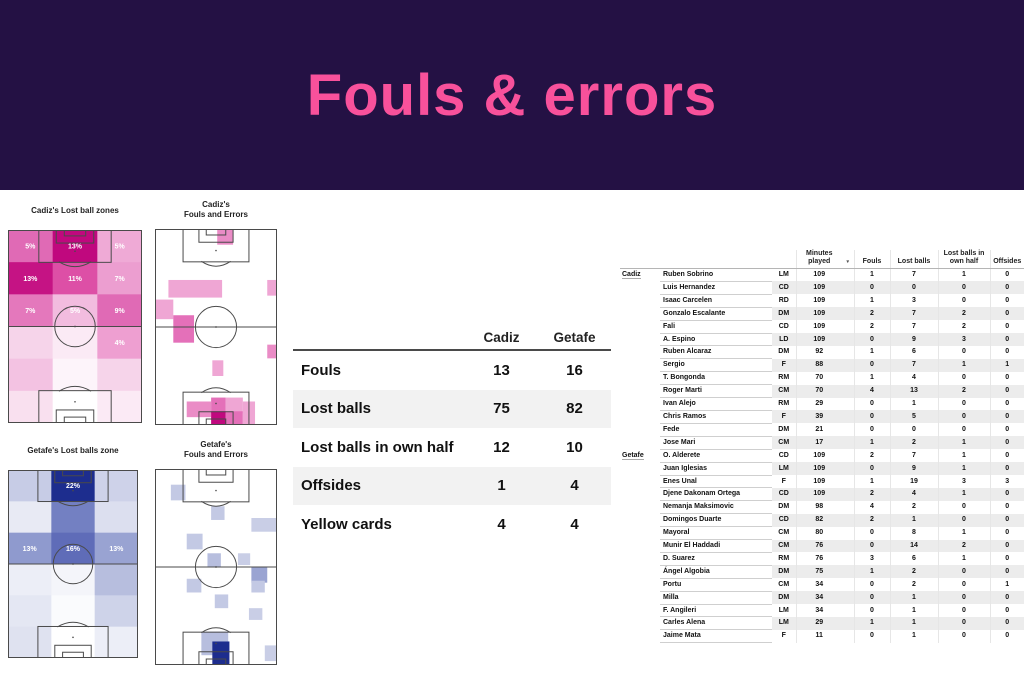 The width and height of the screenshot is (1024, 683). Describe the element at coordinates (716, 469) in the screenshot. I see `player-name: Juan Iglesias` at that location.